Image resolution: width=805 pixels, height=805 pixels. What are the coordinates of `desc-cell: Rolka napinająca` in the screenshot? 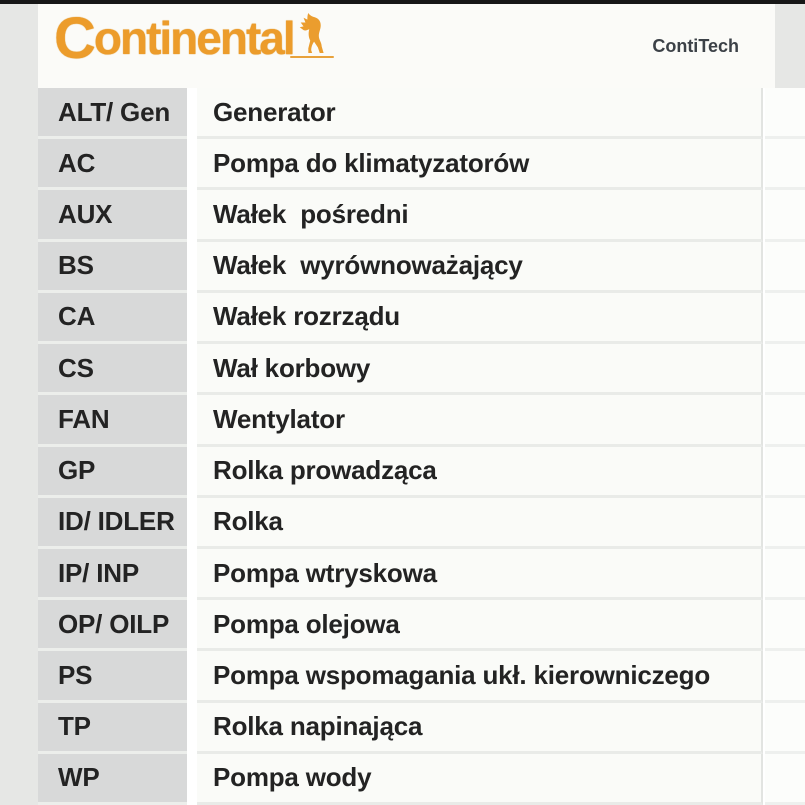 It's located at (480, 728).